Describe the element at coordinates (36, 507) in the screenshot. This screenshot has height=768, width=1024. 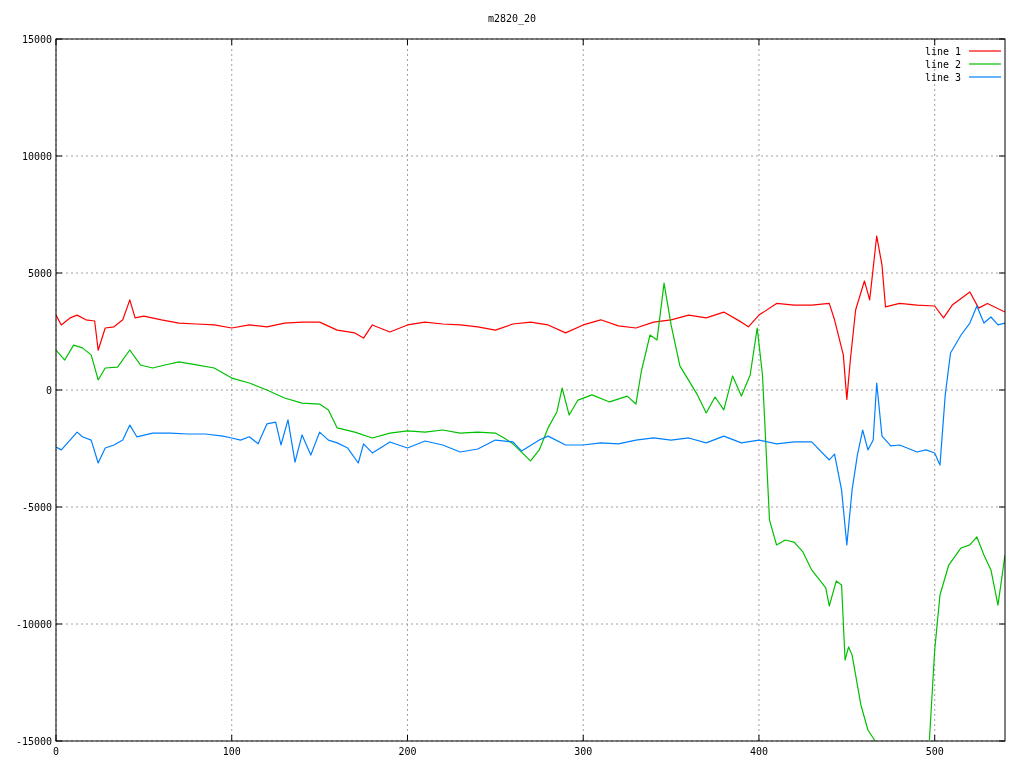
I see `y-tick-label: -5000` at that location.